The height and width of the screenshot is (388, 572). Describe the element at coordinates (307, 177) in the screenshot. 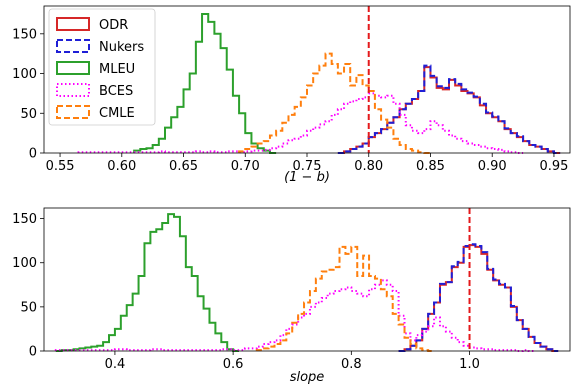

I see `x-axis-label: (1 − b)` at that location.